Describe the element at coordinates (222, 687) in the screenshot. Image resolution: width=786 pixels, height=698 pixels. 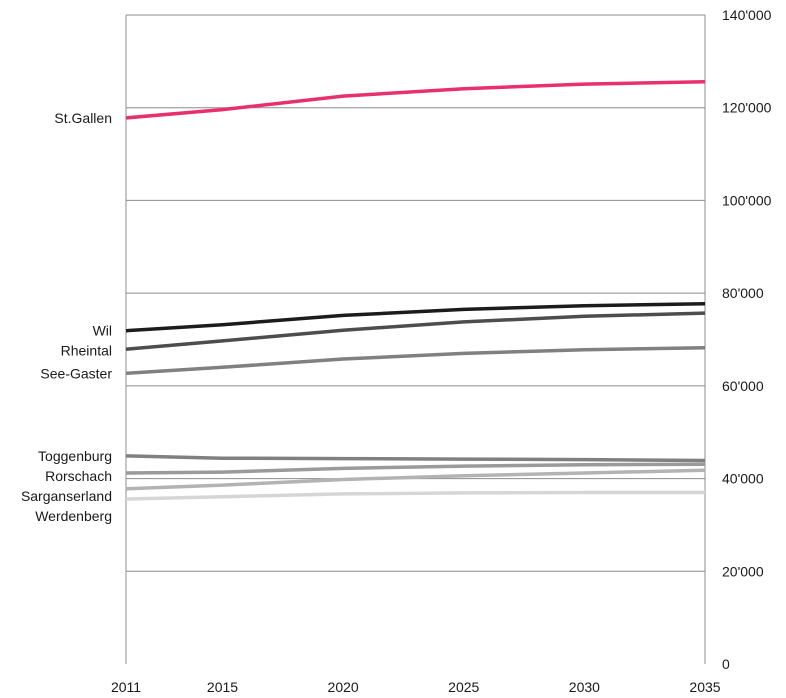
I see `x-tick-label-1: 2015` at that location.